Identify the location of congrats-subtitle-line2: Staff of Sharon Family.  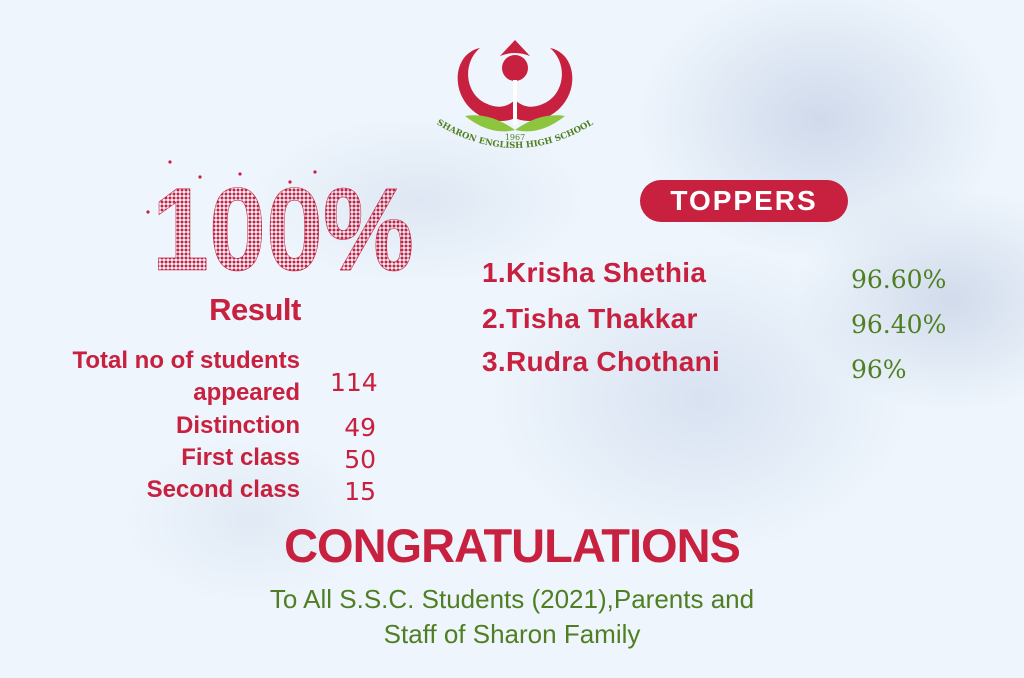
(512, 634).